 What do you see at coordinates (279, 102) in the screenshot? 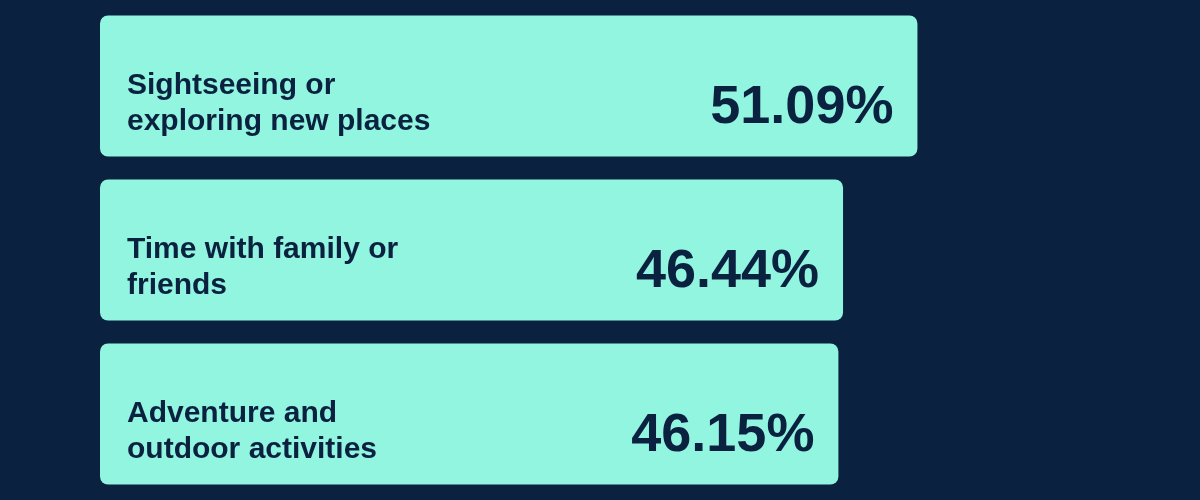
I see `y-tick-label: Sightseeing or exploring new places` at bounding box center [279, 102].